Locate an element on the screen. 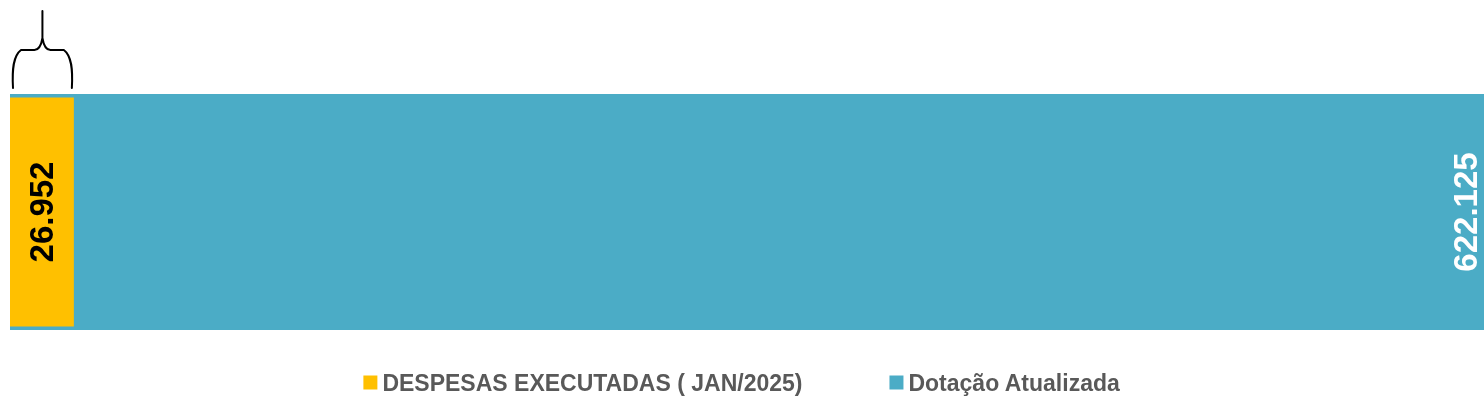 This screenshot has height=402, width=1484. data-label: 622.125 is located at coordinates (1465, 212).